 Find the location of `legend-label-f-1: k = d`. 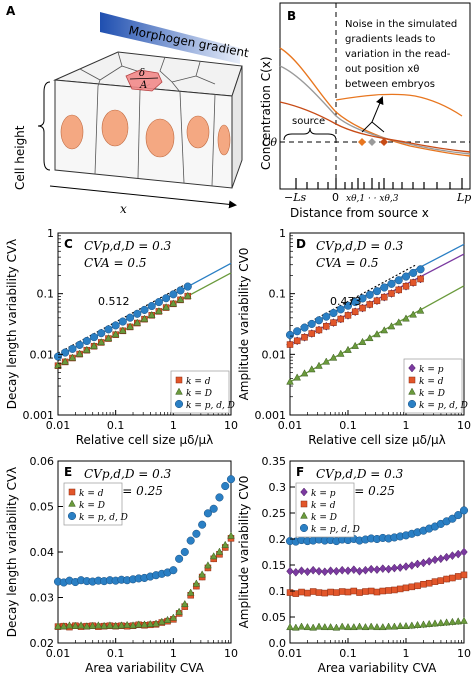

legend-label-f-1: k = d is located at coordinates (323, 506).